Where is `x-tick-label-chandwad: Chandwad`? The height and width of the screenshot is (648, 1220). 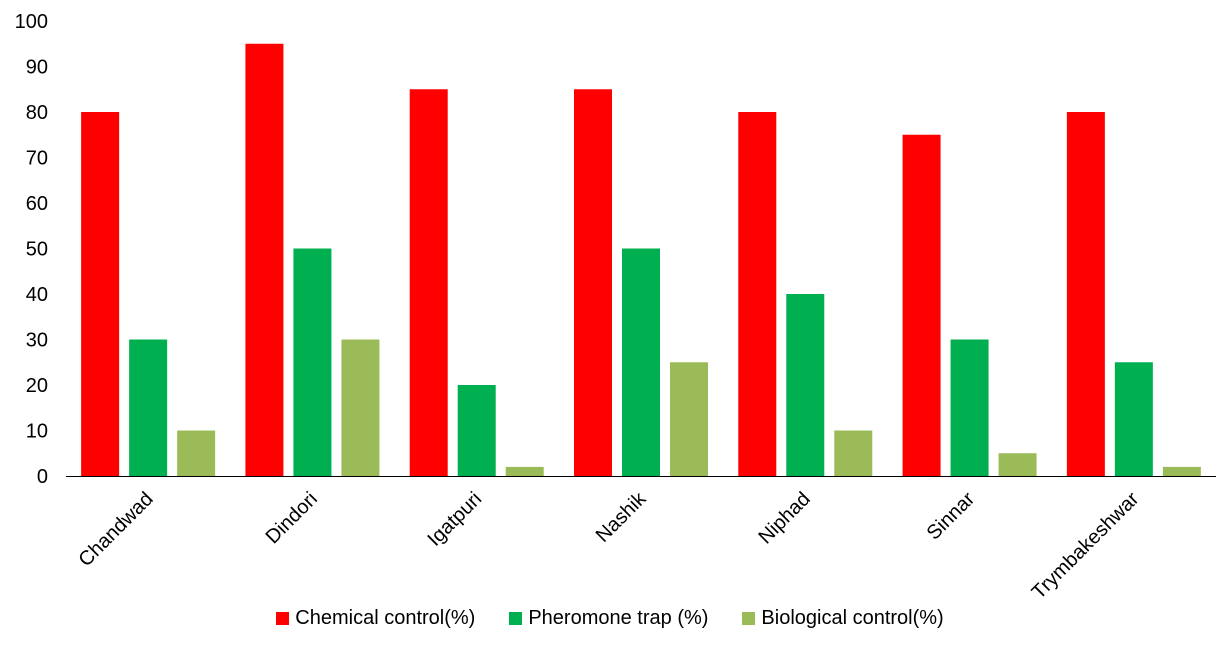
x-tick-label-chandwad: Chandwad is located at coordinates (116, 529).